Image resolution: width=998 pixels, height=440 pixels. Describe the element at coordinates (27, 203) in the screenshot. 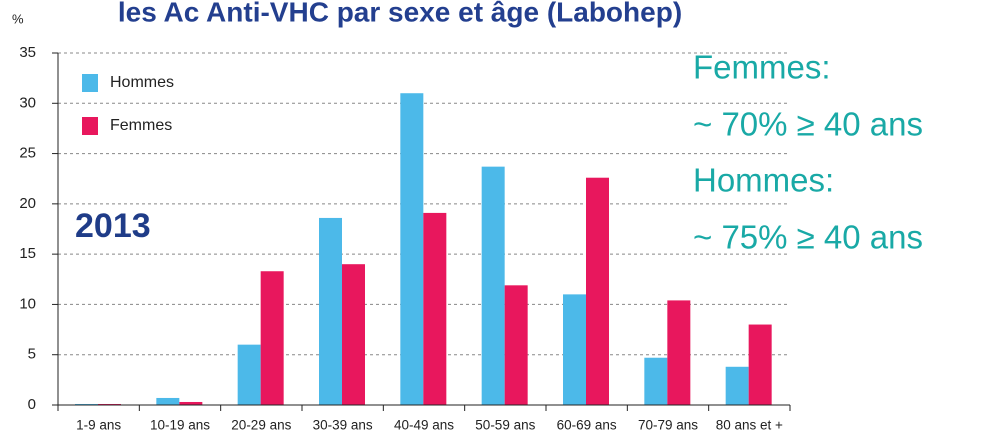

I see `y-tick-label: 20` at that location.